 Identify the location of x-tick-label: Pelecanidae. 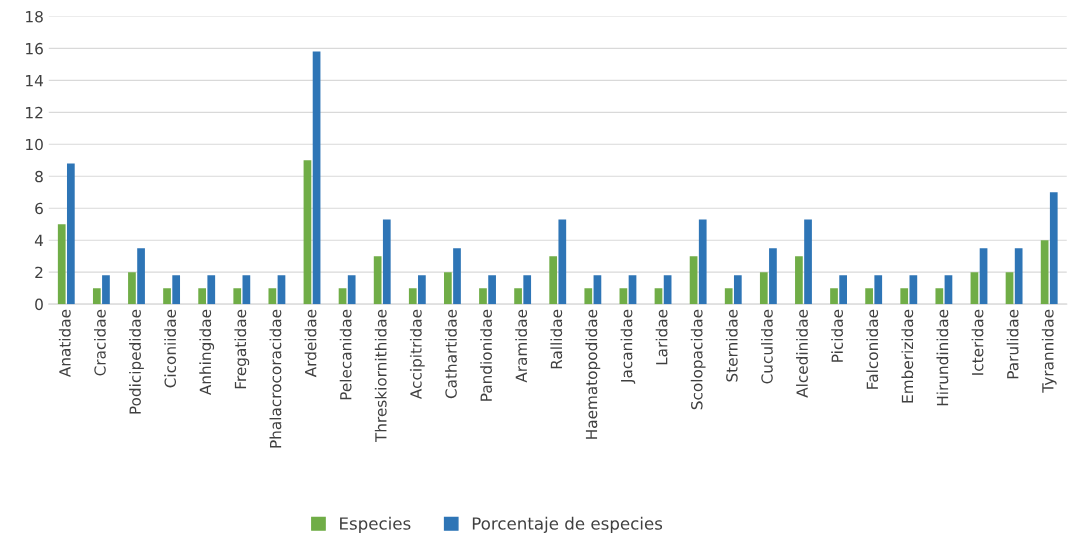
(345, 354).